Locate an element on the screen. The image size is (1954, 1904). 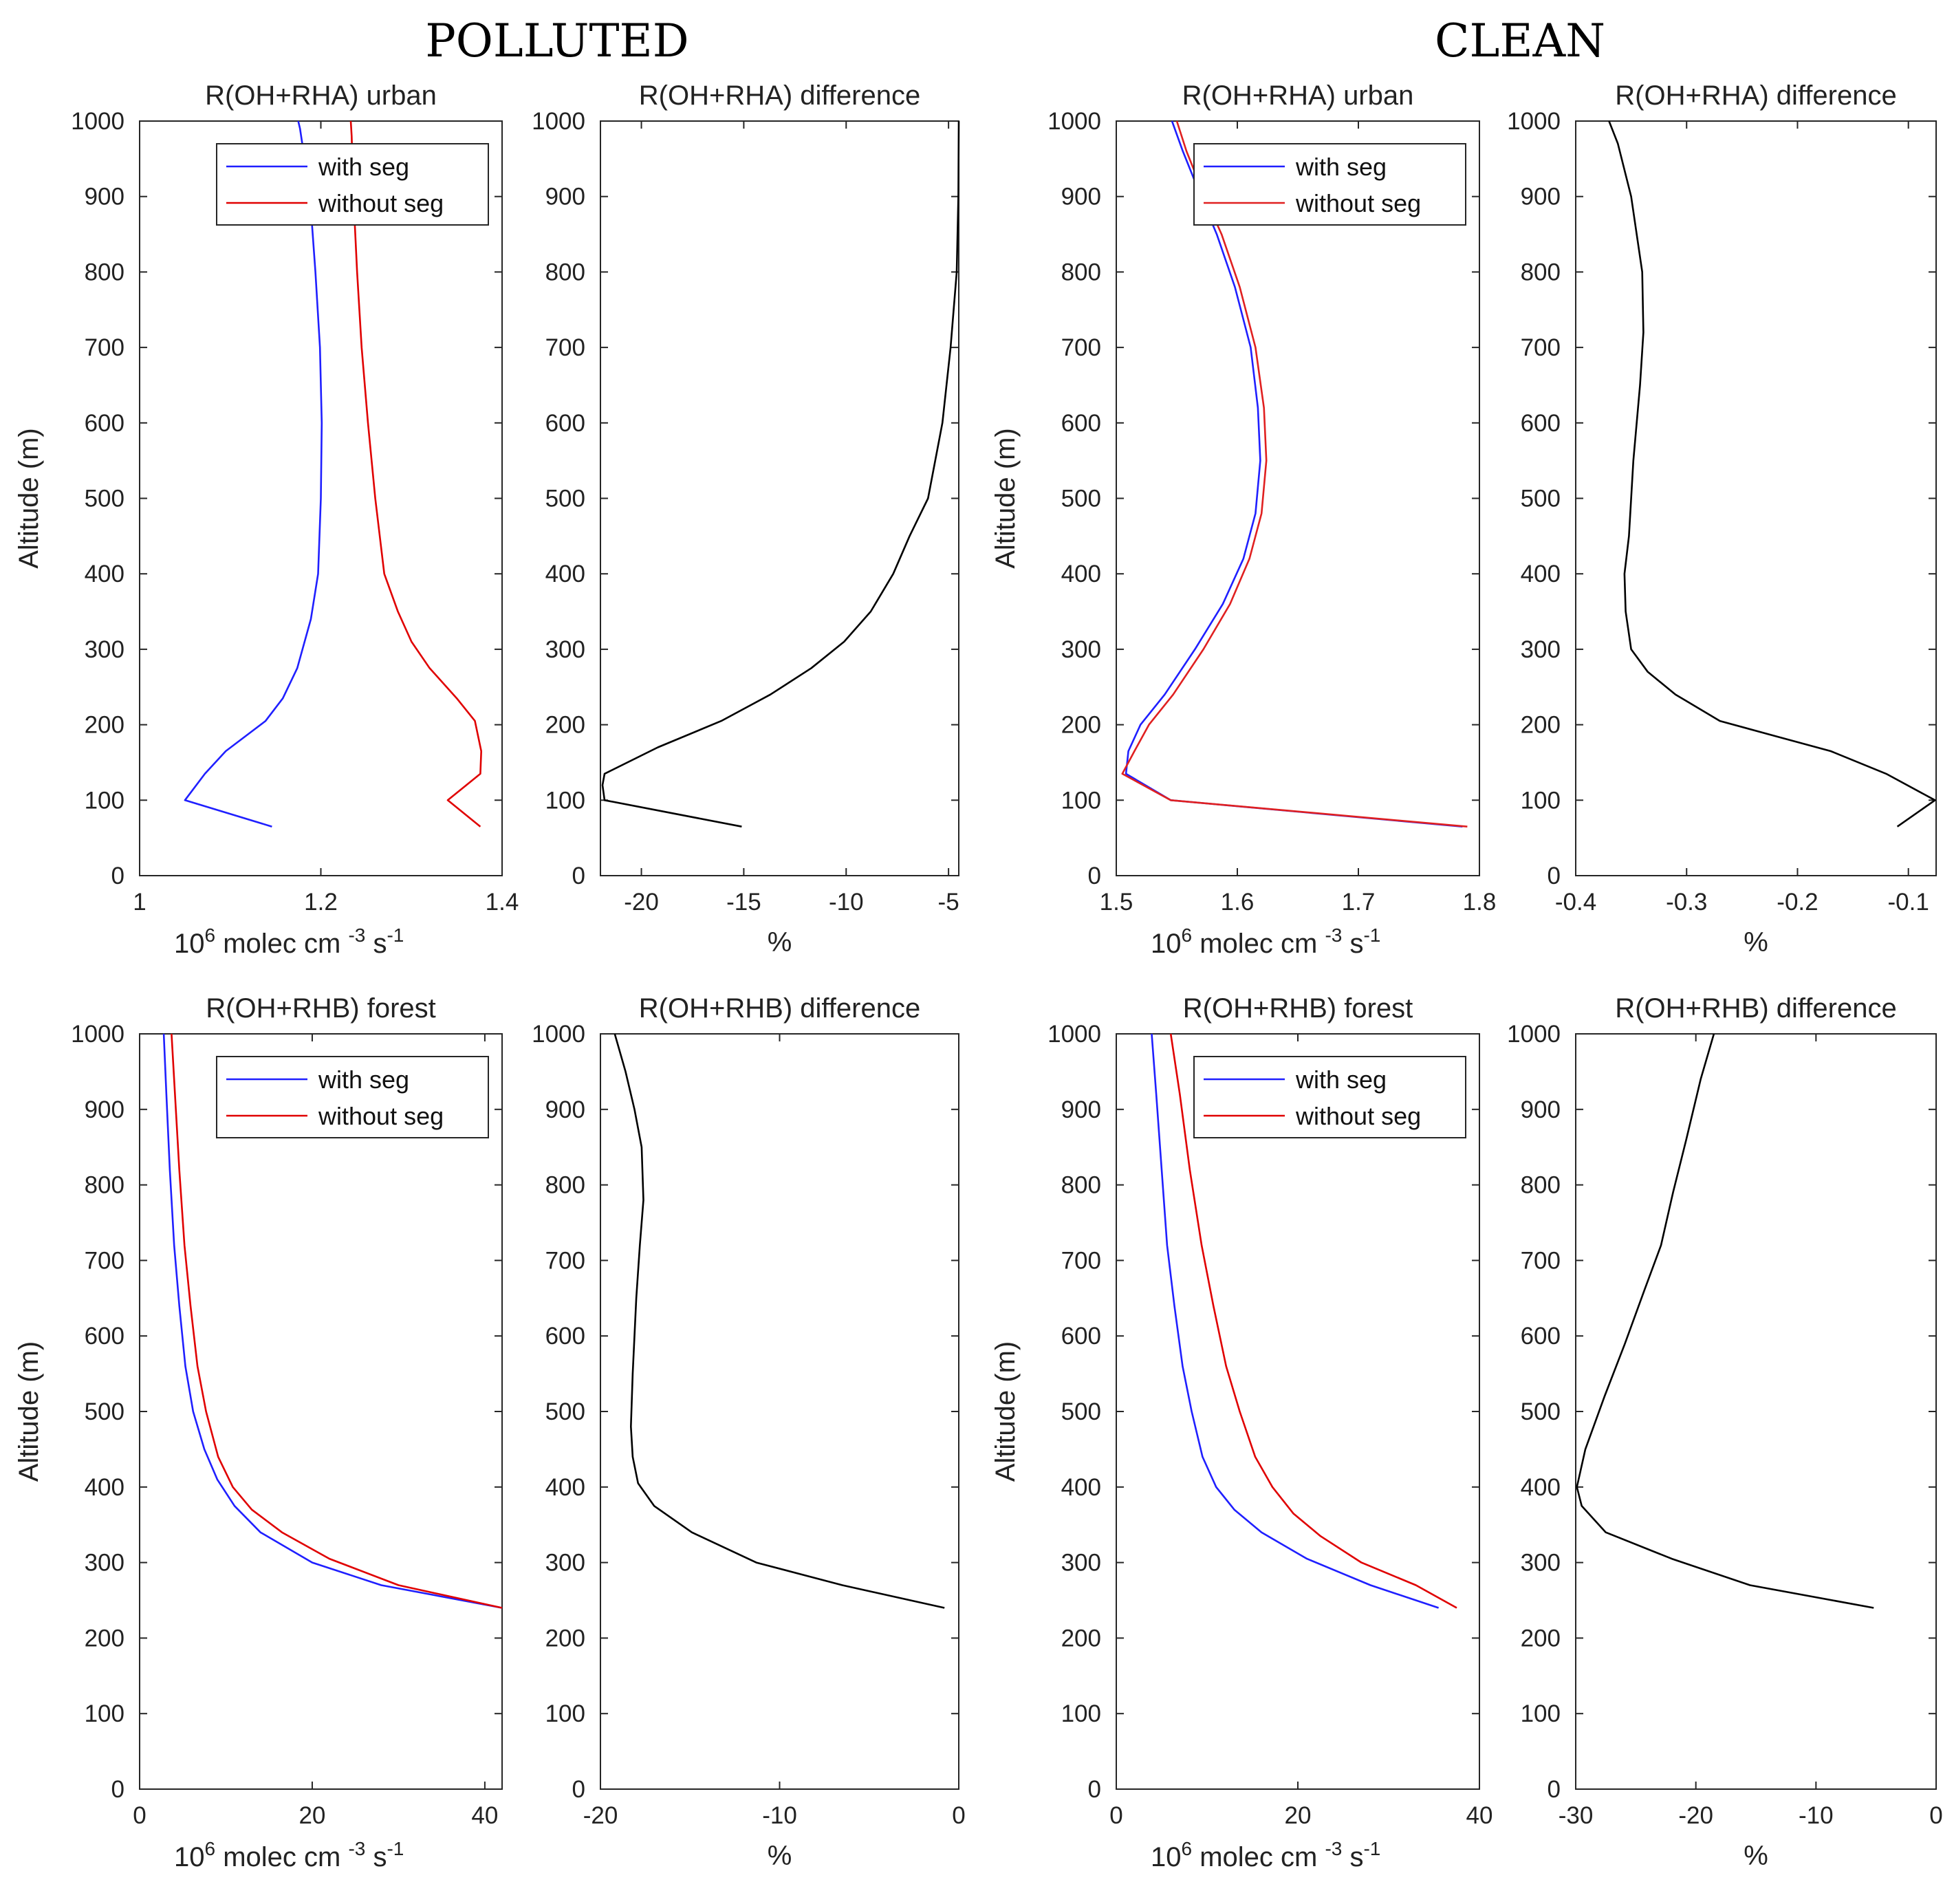
x-tick-label: 1.8 is located at coordinates (1480, 903).